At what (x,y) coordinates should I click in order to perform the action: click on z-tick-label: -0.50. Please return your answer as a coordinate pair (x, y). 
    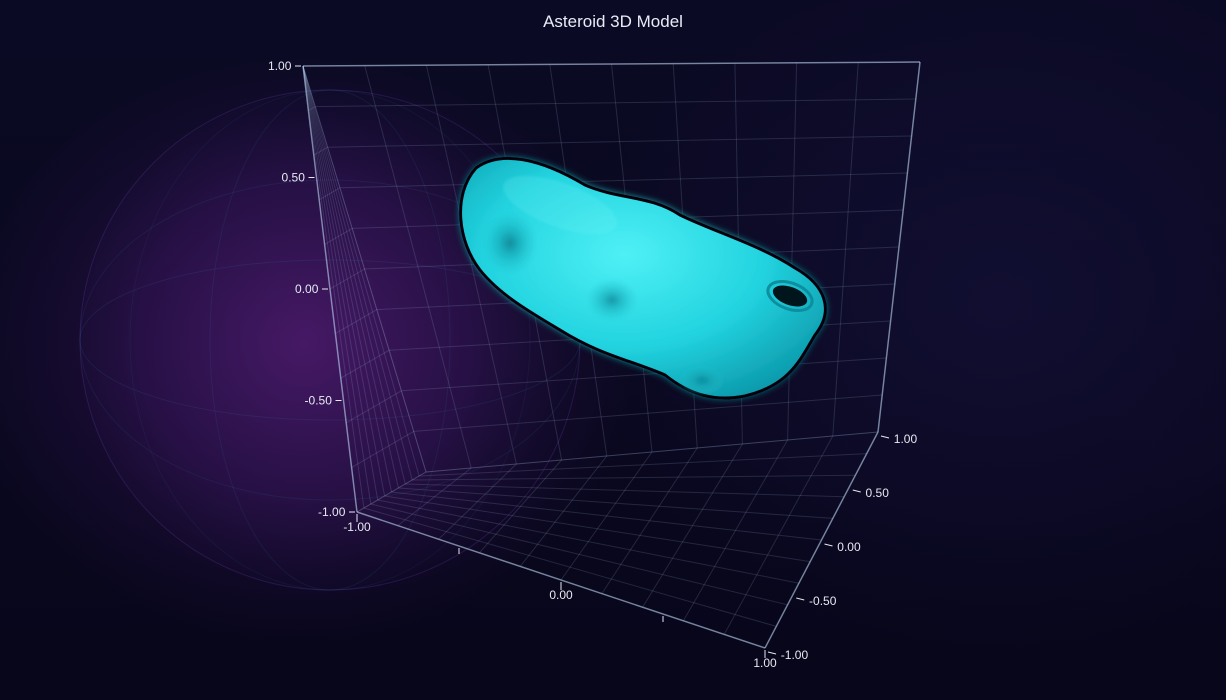
    Looking at the image, I should click on (823, 601).